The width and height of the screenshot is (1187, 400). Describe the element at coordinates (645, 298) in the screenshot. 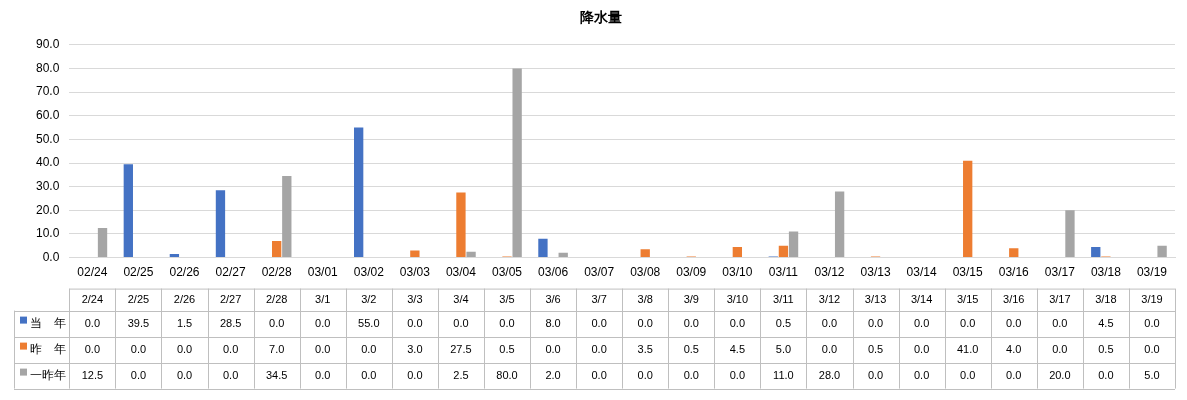

I see `text: 3/8` at that location.